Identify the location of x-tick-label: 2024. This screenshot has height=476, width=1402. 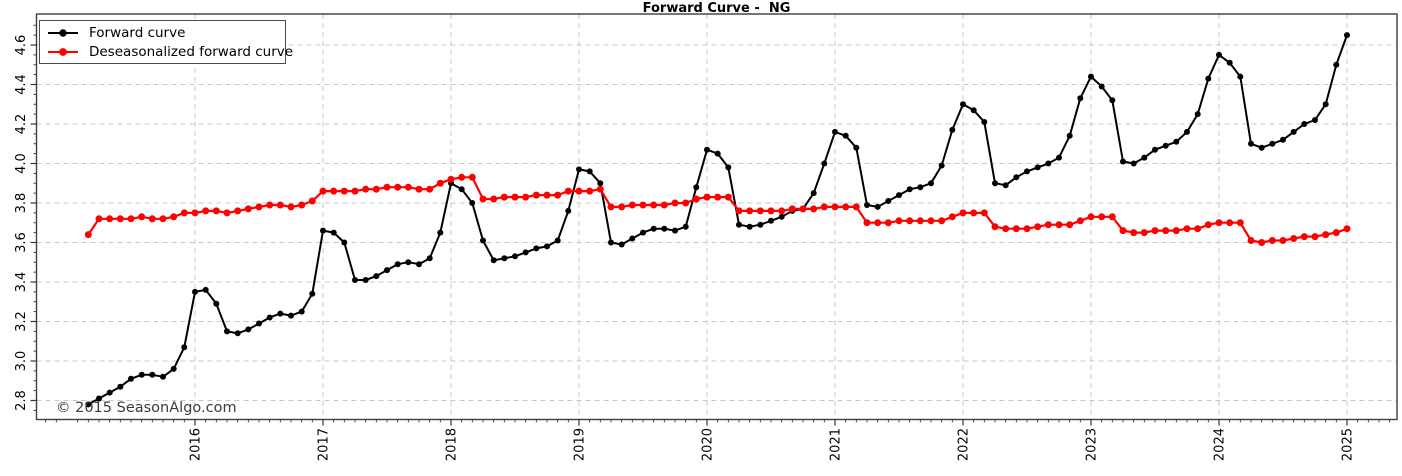
(1220, 444).